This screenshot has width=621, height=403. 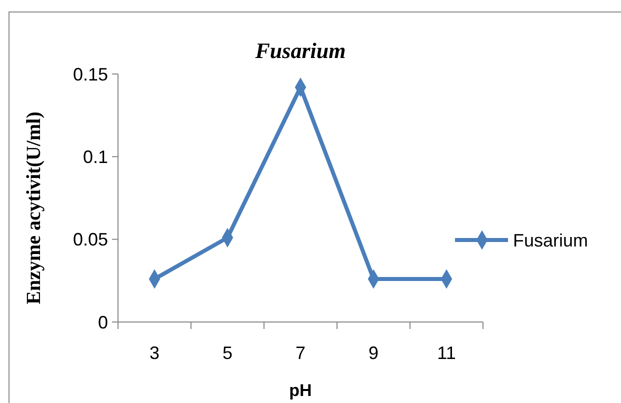 What do you see at coordinates (300, 353) in the screenshot?
I see `x-tick-label: 7` at bounding box center [300, 353].